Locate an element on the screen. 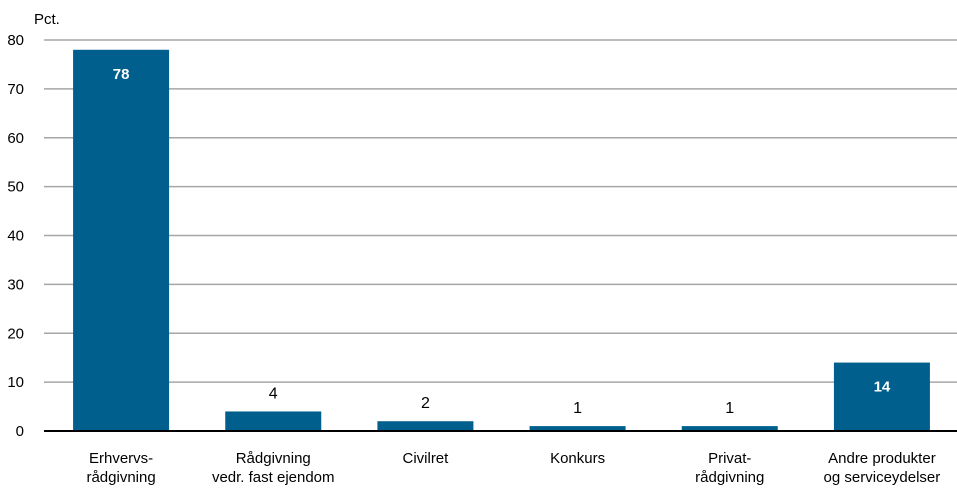 Image resolution: width=957 pixels, height=491 pixels. y-tick-label: 40 is located at coordinates (15, 236).